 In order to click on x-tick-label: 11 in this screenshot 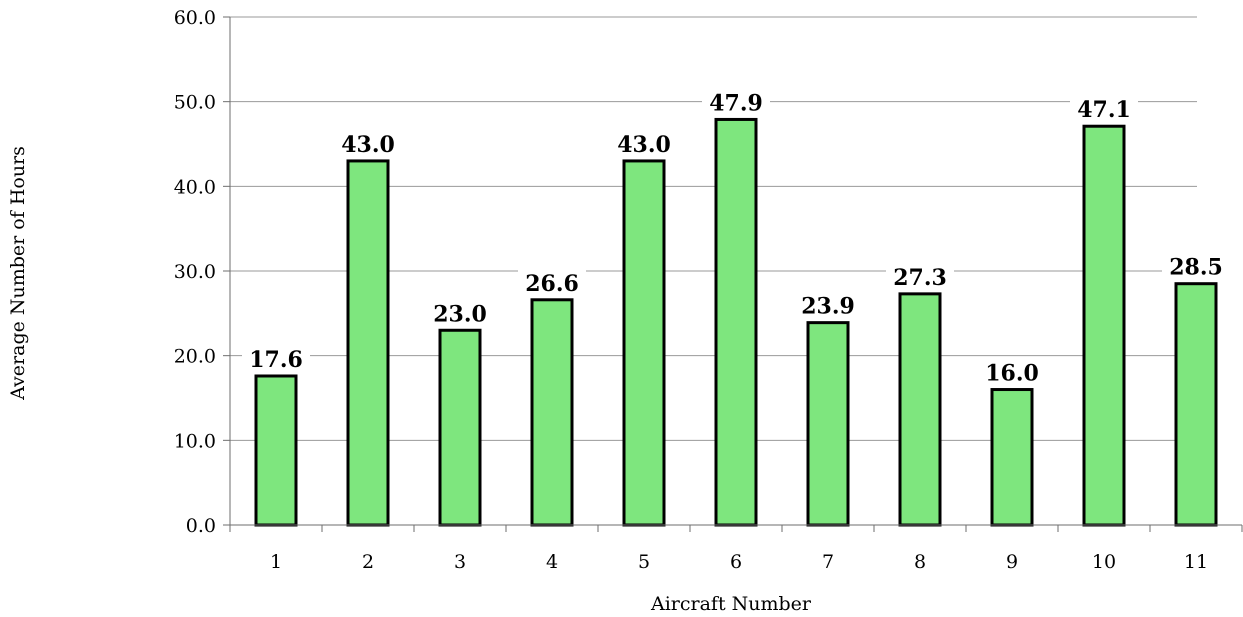, I will do `click(1196, 562)`.